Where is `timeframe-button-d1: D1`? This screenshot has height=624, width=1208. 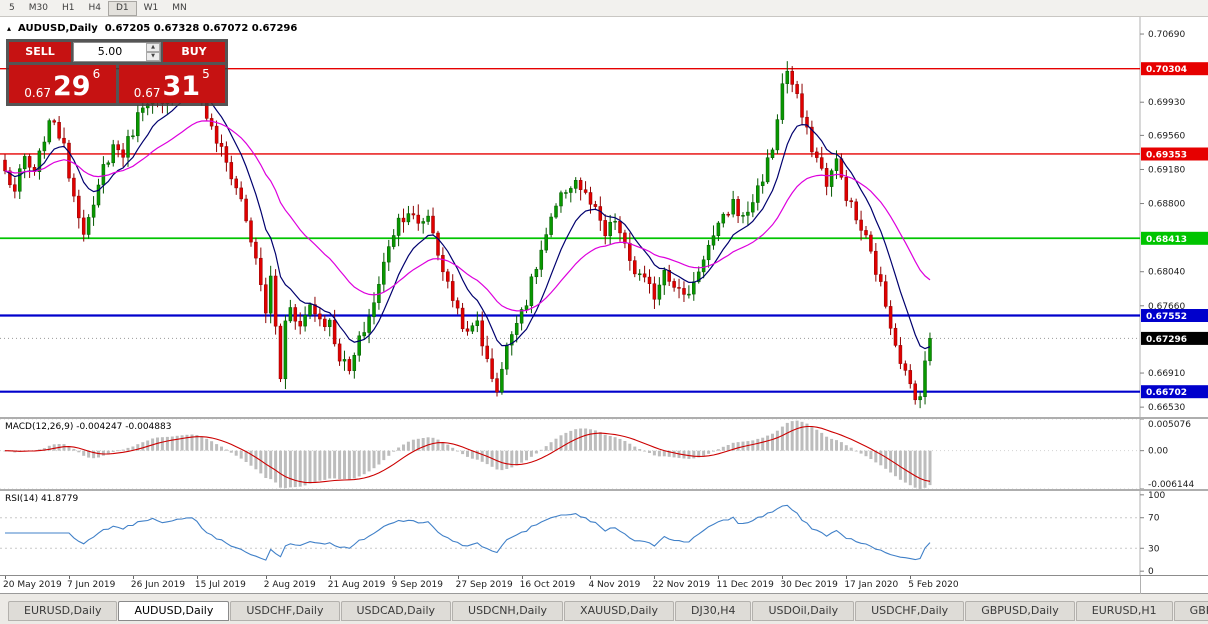
timeframe-button-d1: D1 is located at coordinates (122, 8).